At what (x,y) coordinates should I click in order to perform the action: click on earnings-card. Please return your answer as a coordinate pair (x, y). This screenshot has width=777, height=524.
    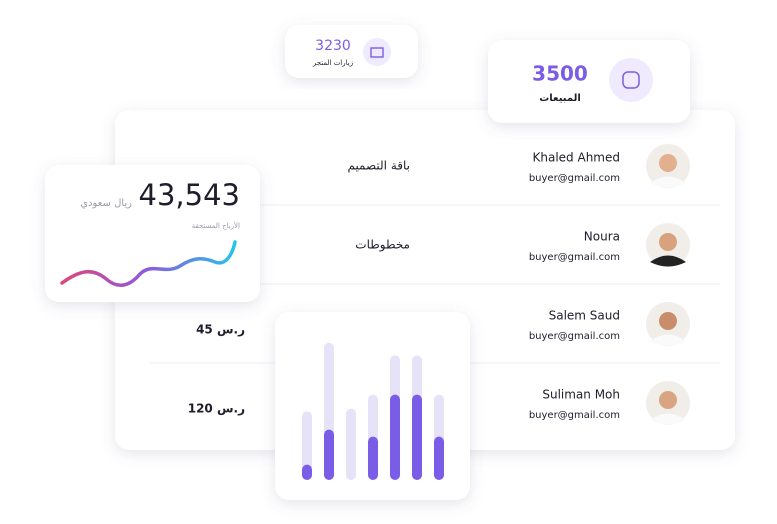
    Looking at the image, I should click on (152, 233).